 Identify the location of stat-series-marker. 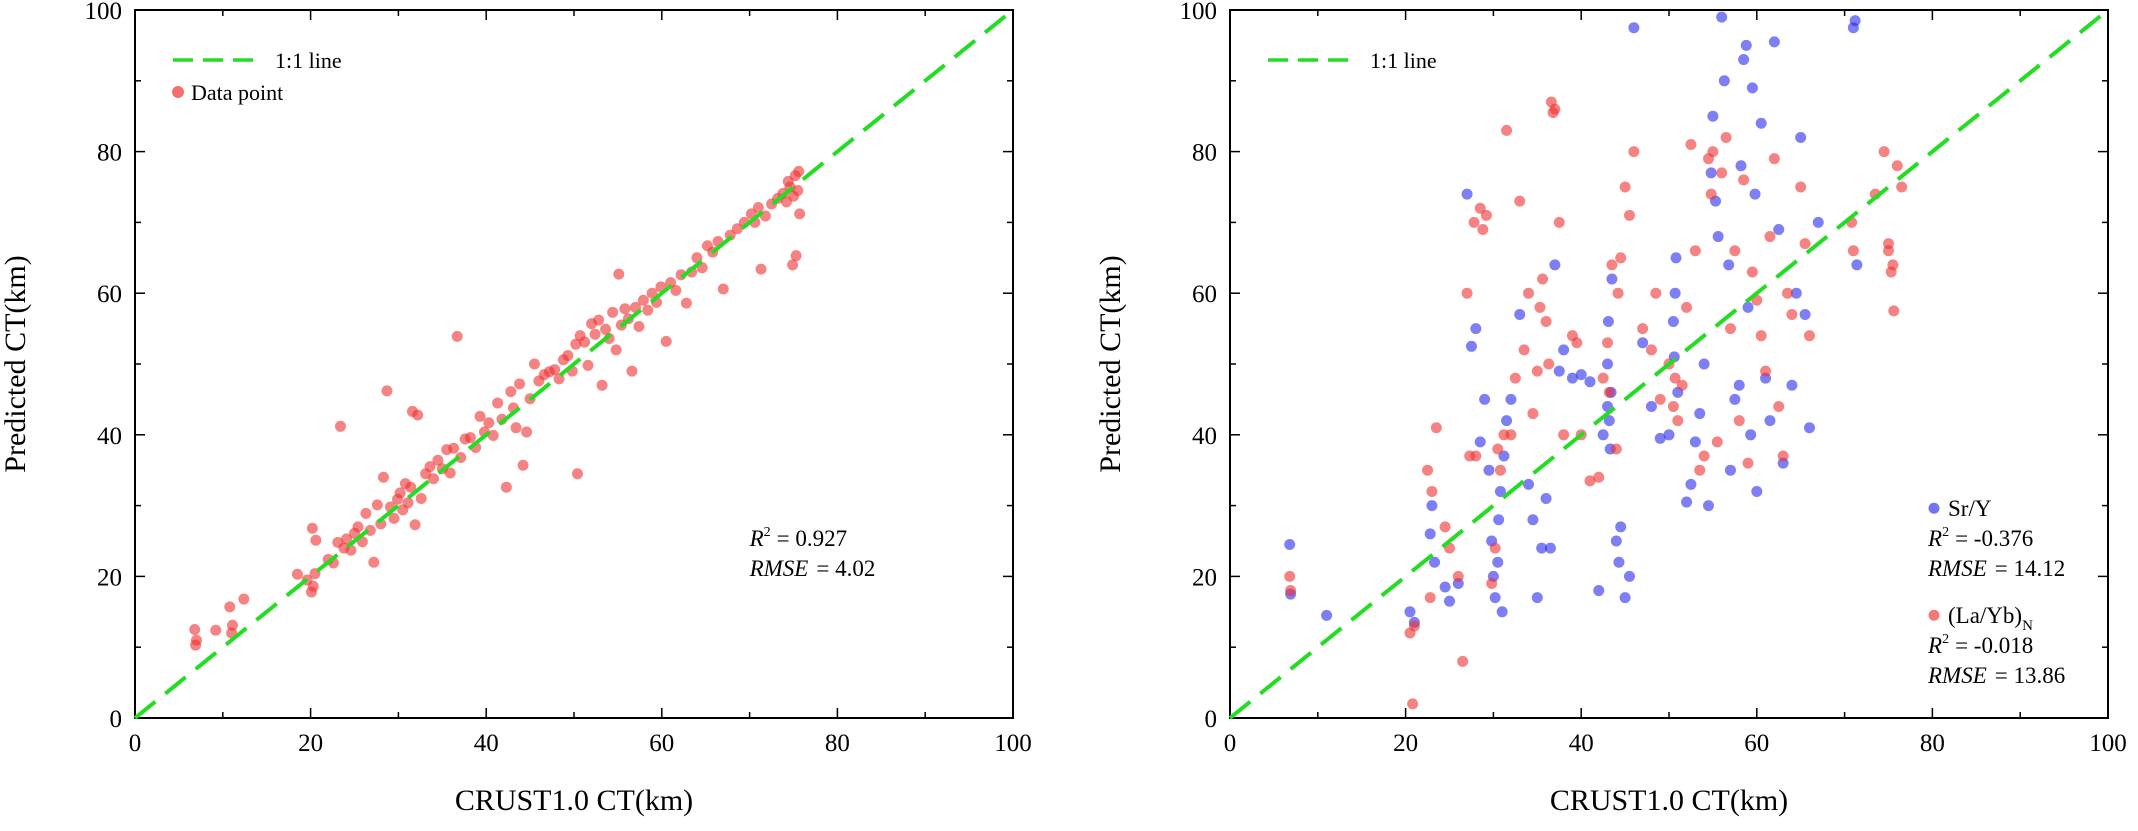
(1934, 508).